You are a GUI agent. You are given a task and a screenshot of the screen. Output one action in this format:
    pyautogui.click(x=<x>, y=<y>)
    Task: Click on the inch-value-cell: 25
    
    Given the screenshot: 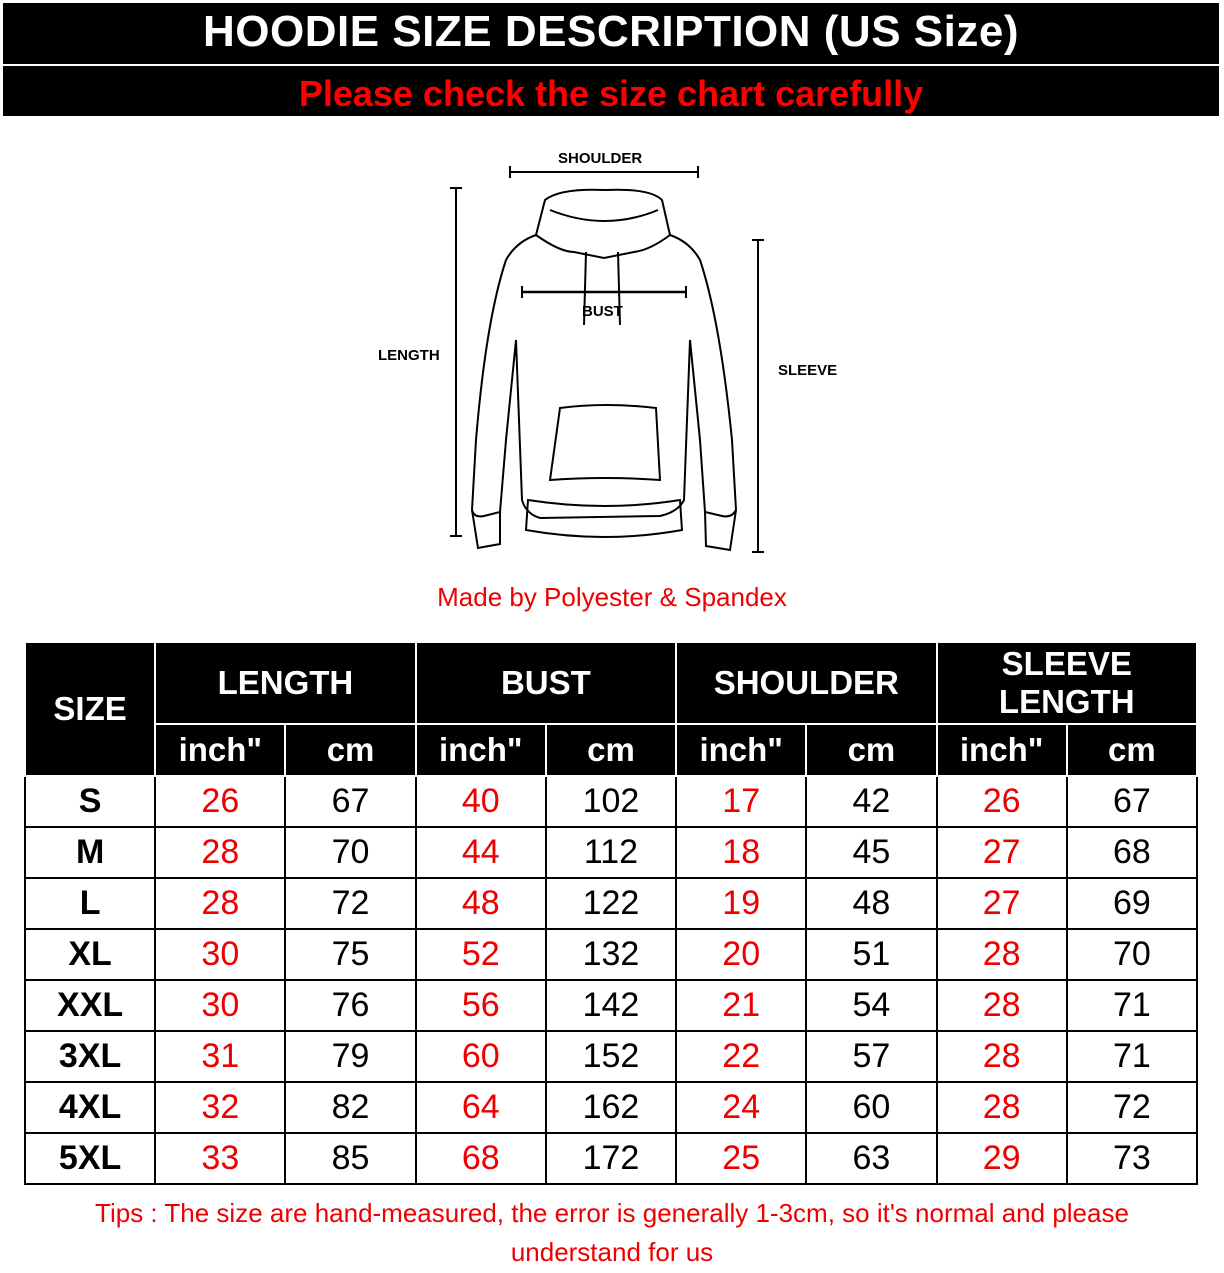 What is the action you would take?
    pyautogui.click(x=741, y=1158)
    